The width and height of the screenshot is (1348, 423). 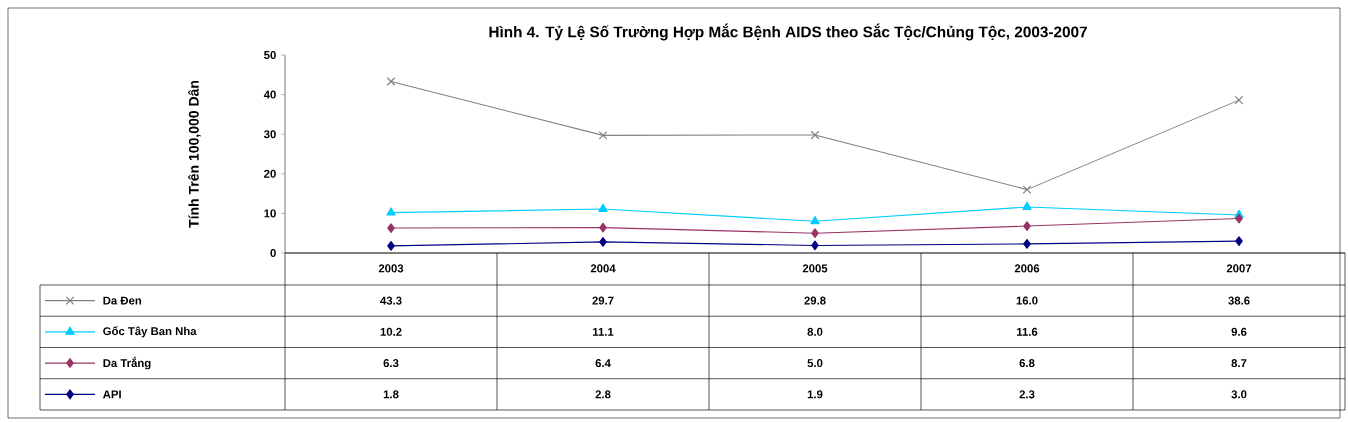 What do you see at coordinates (1239, 300) in the screenshot?
I see `data-label: 38.6` at bounding box center [1239, 300].